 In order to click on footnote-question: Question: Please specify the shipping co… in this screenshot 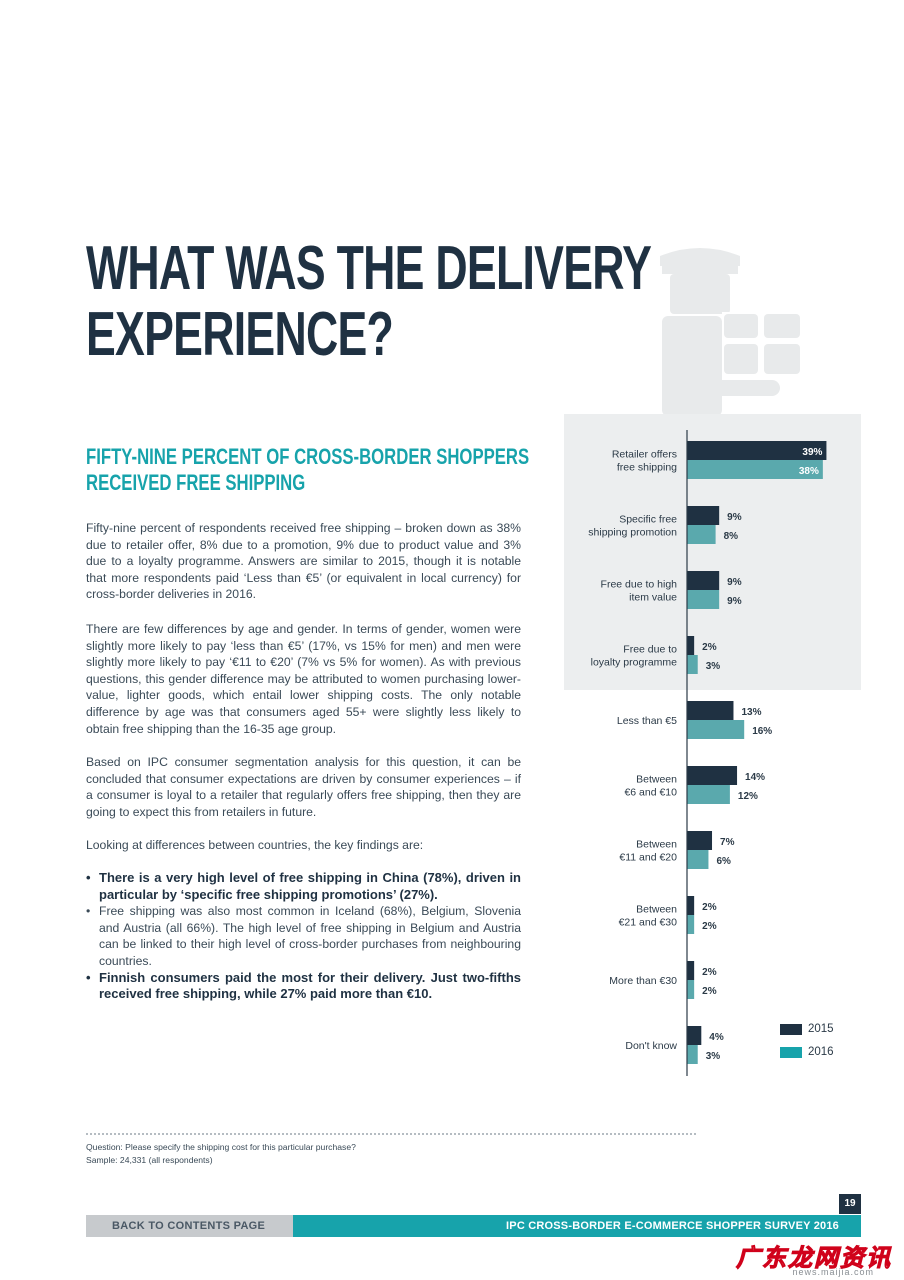, I will do `click(221, 1147)`.